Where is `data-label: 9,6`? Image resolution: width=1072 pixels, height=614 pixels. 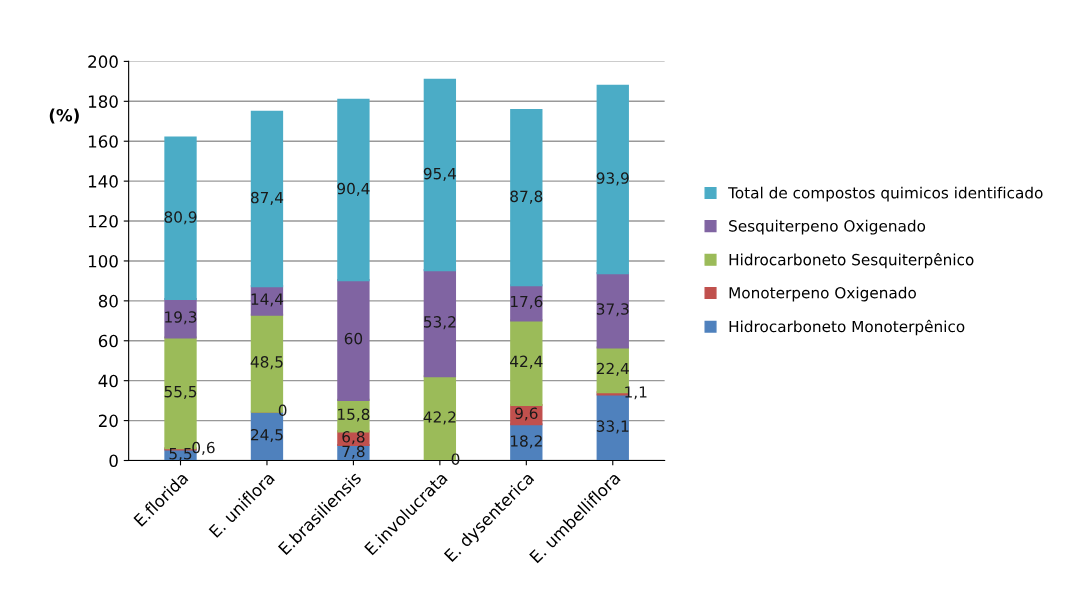 data-label: 9,6 is located at coordinates (526, 414).